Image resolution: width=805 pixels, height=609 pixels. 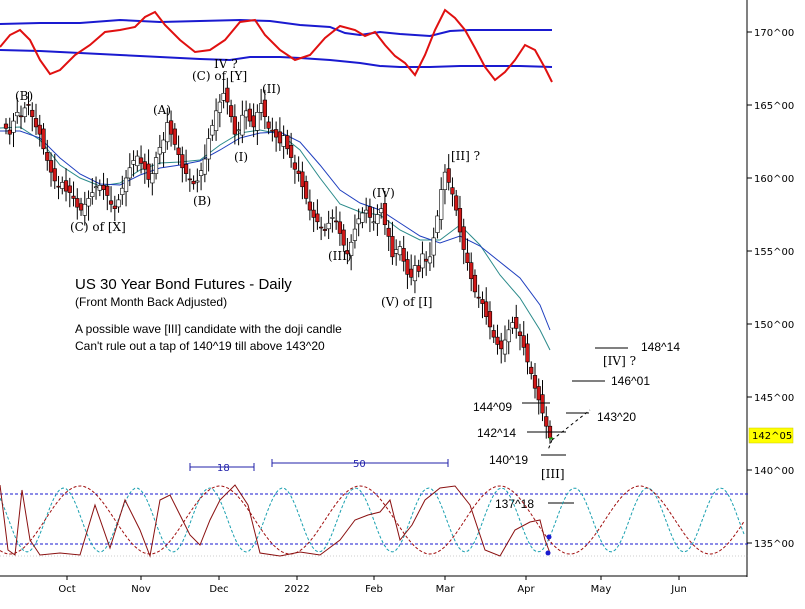 I want to click on oscillator-blue-upper, so click(x=276, y=28).